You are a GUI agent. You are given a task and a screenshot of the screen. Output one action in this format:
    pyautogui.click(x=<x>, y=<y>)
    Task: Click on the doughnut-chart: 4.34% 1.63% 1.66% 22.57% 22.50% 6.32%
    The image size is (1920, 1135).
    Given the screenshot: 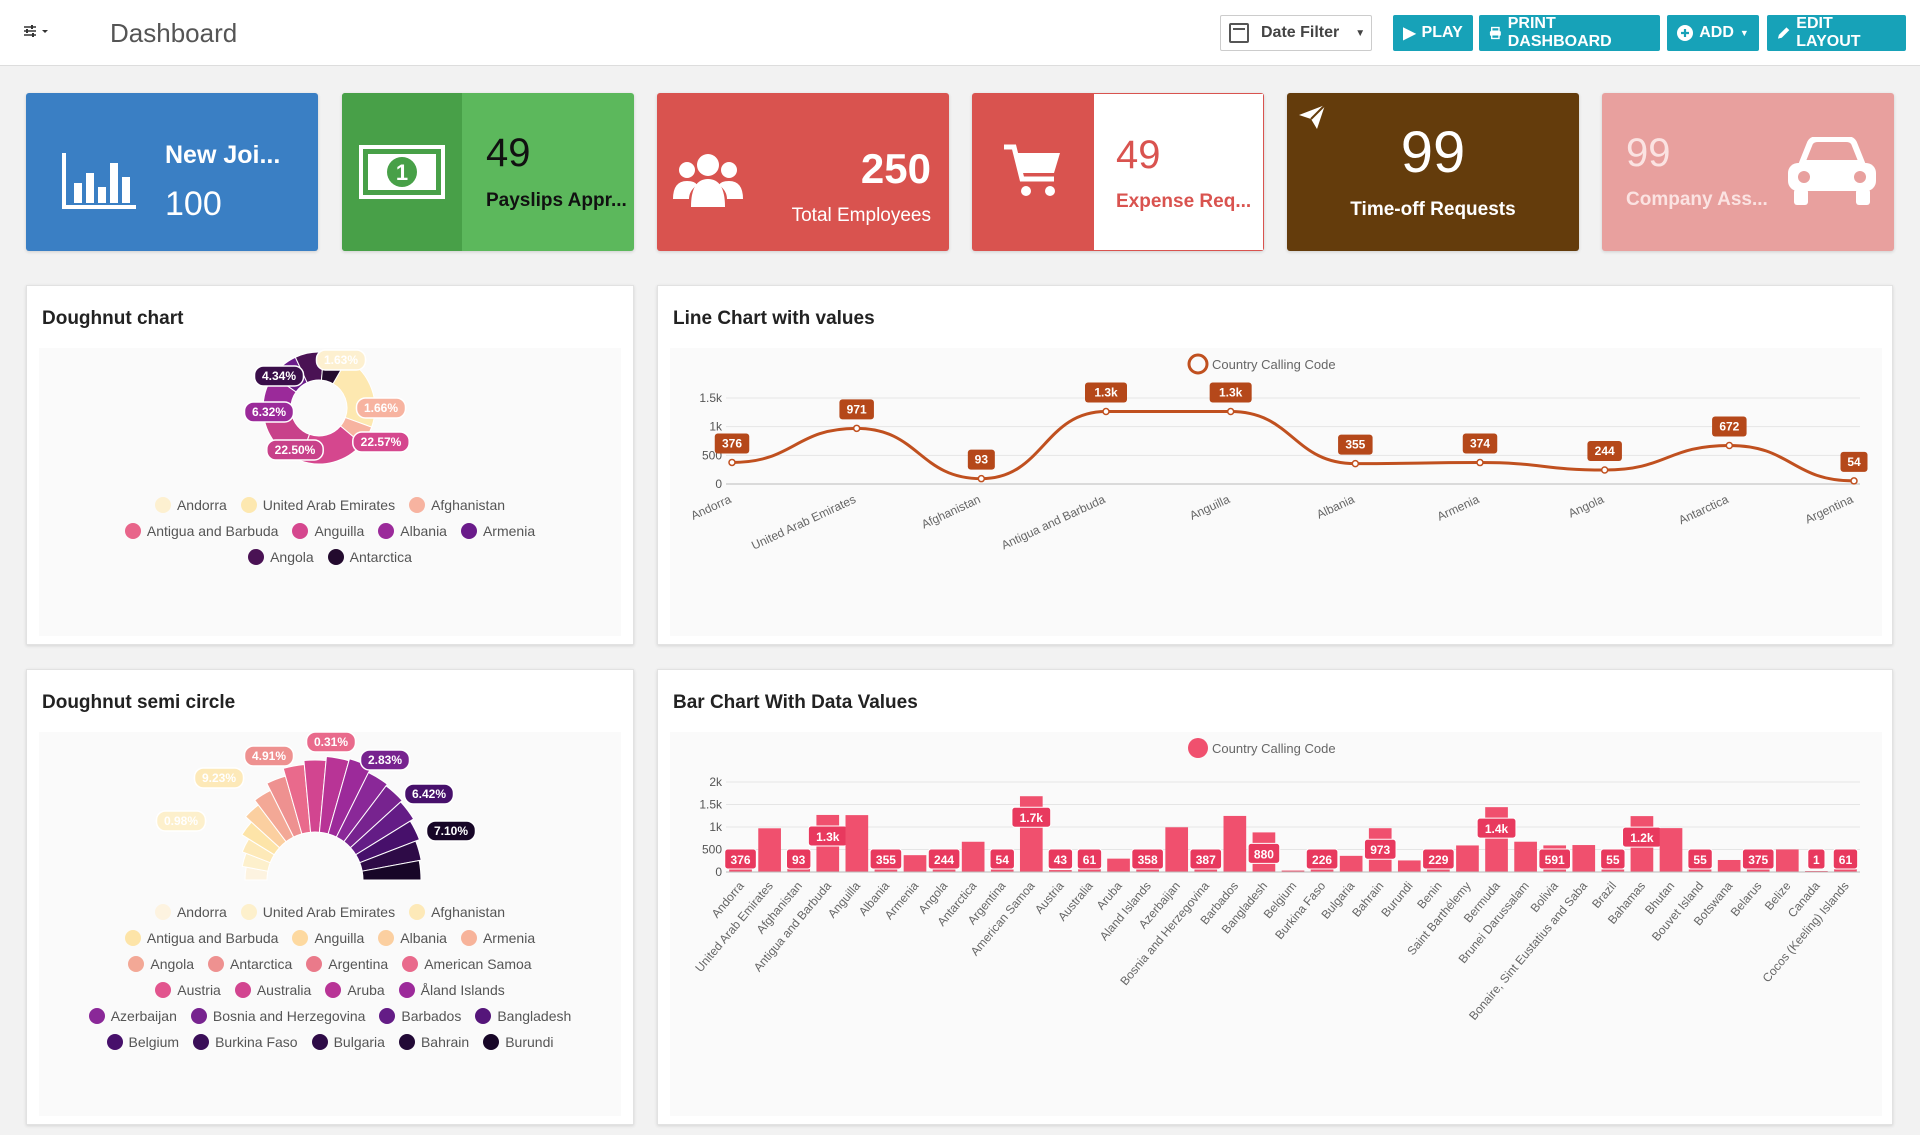 What is the action you would take?
    pyautogui.click(x=330, y=428)
    